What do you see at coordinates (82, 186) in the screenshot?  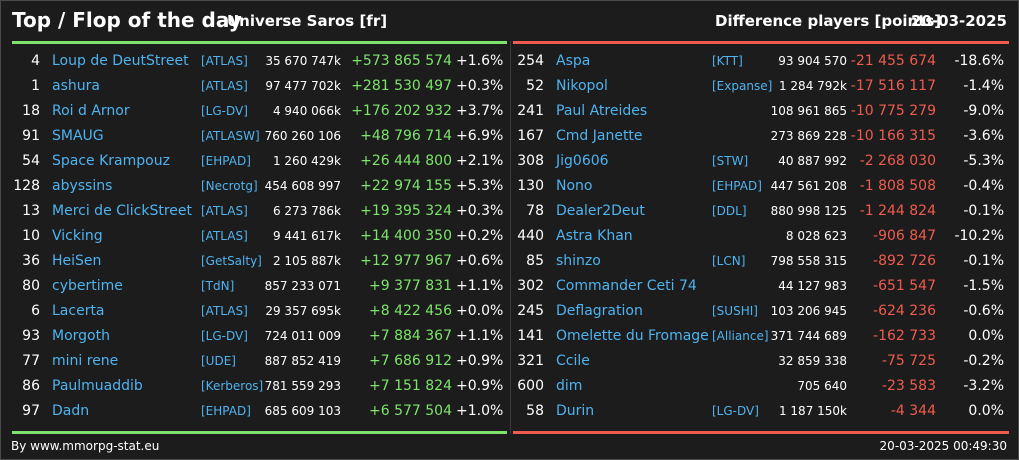 I see `player-name-link: abyssins` at bounding box center [82, 186].